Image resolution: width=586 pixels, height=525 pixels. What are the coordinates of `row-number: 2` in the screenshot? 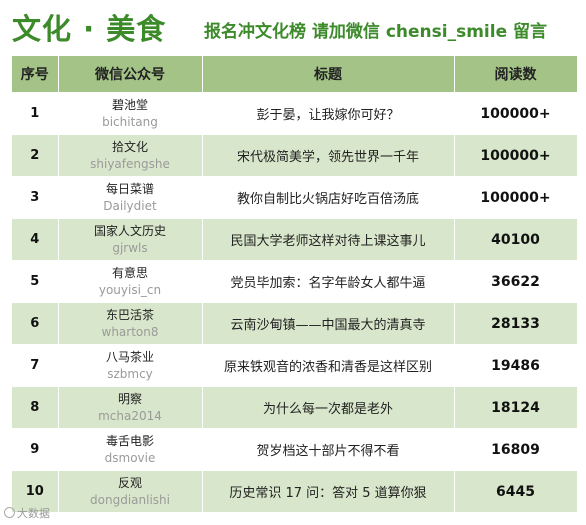 It's located at (35, 155).